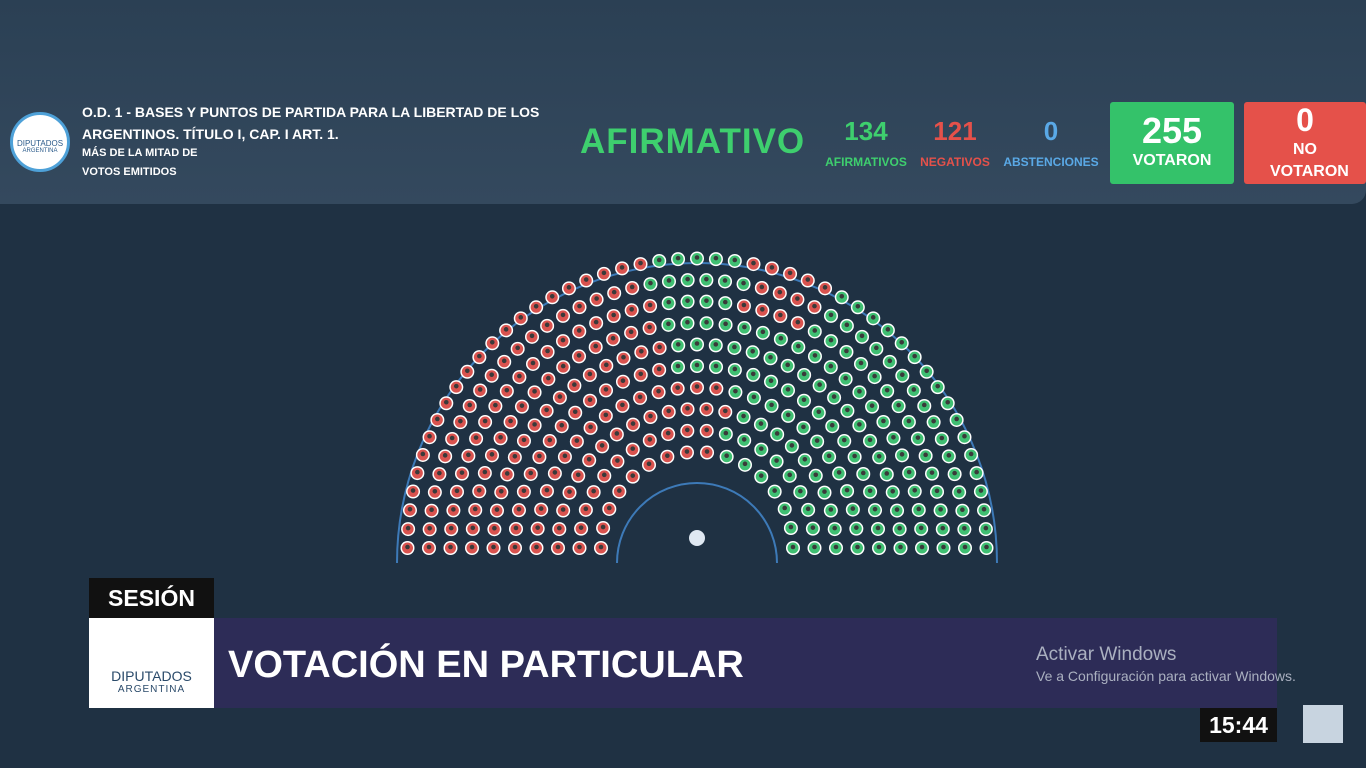  What do you see at coordinates (1309, 160) in the screenshot?
I see `not-voted-label: NO VOTARON` at bounding box center [1309, 160].